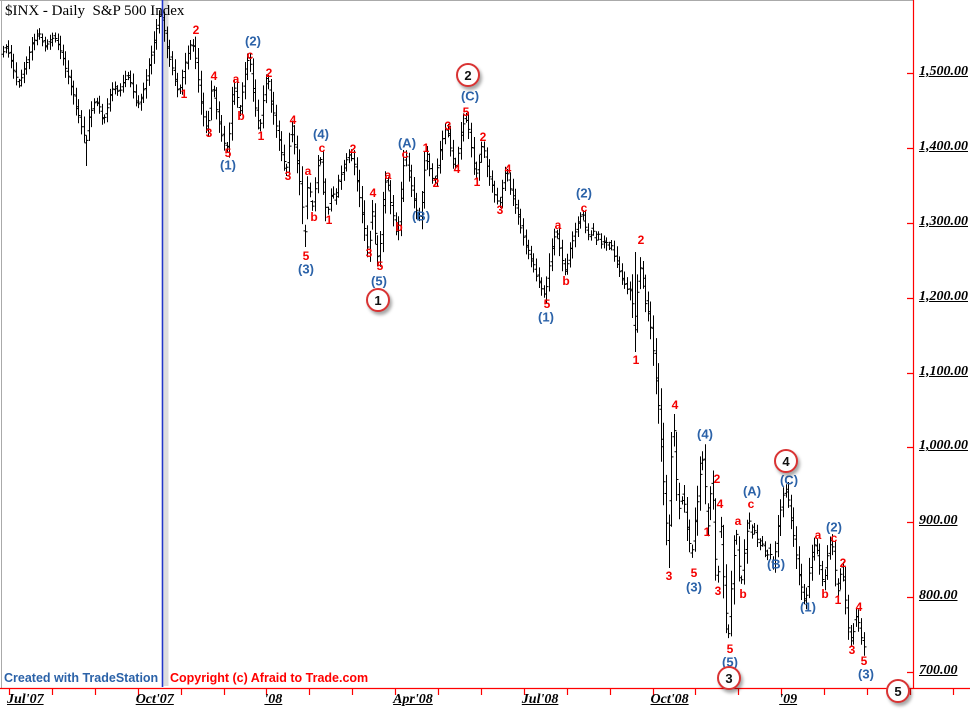  I want to click on wave-label-intermediate: (A), so click(752, 491).